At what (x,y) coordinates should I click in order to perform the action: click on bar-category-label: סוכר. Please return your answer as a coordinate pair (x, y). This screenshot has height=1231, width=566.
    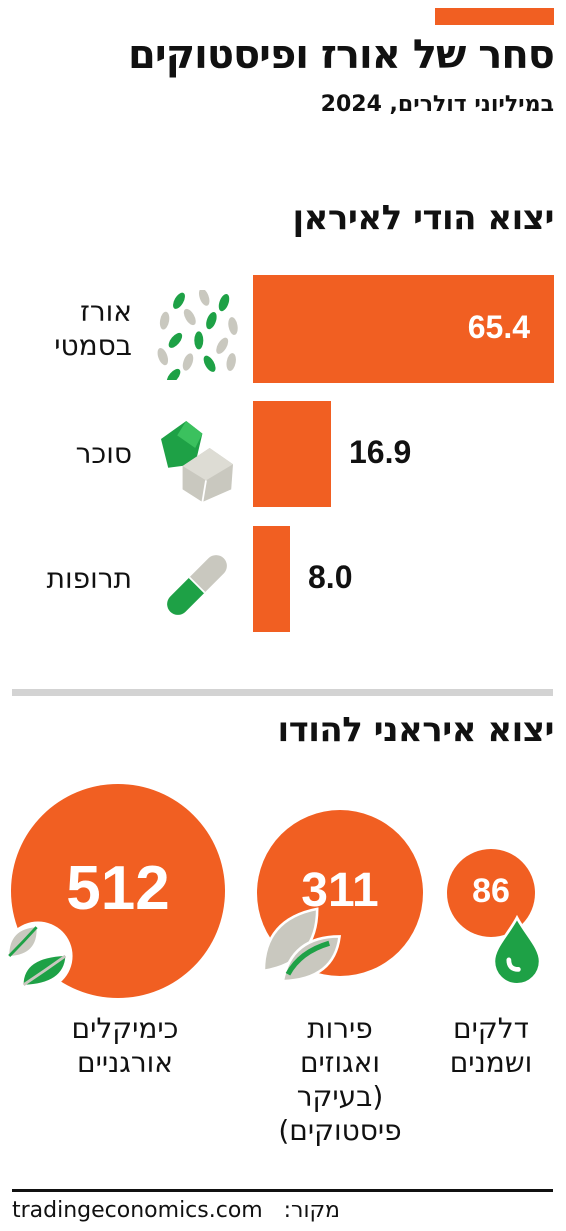
    Looking at the image, I should click on (103, 453).